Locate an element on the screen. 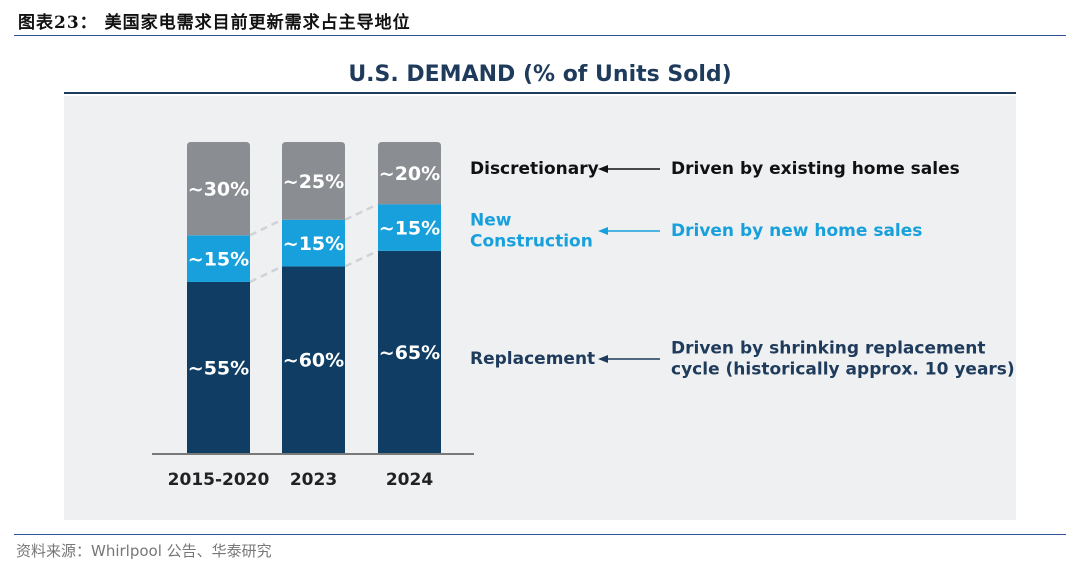 The height and width of the screenshot is (567, 1080). driver-text-new-construction: Driven by new home sales is located at coordinates (796, 231).